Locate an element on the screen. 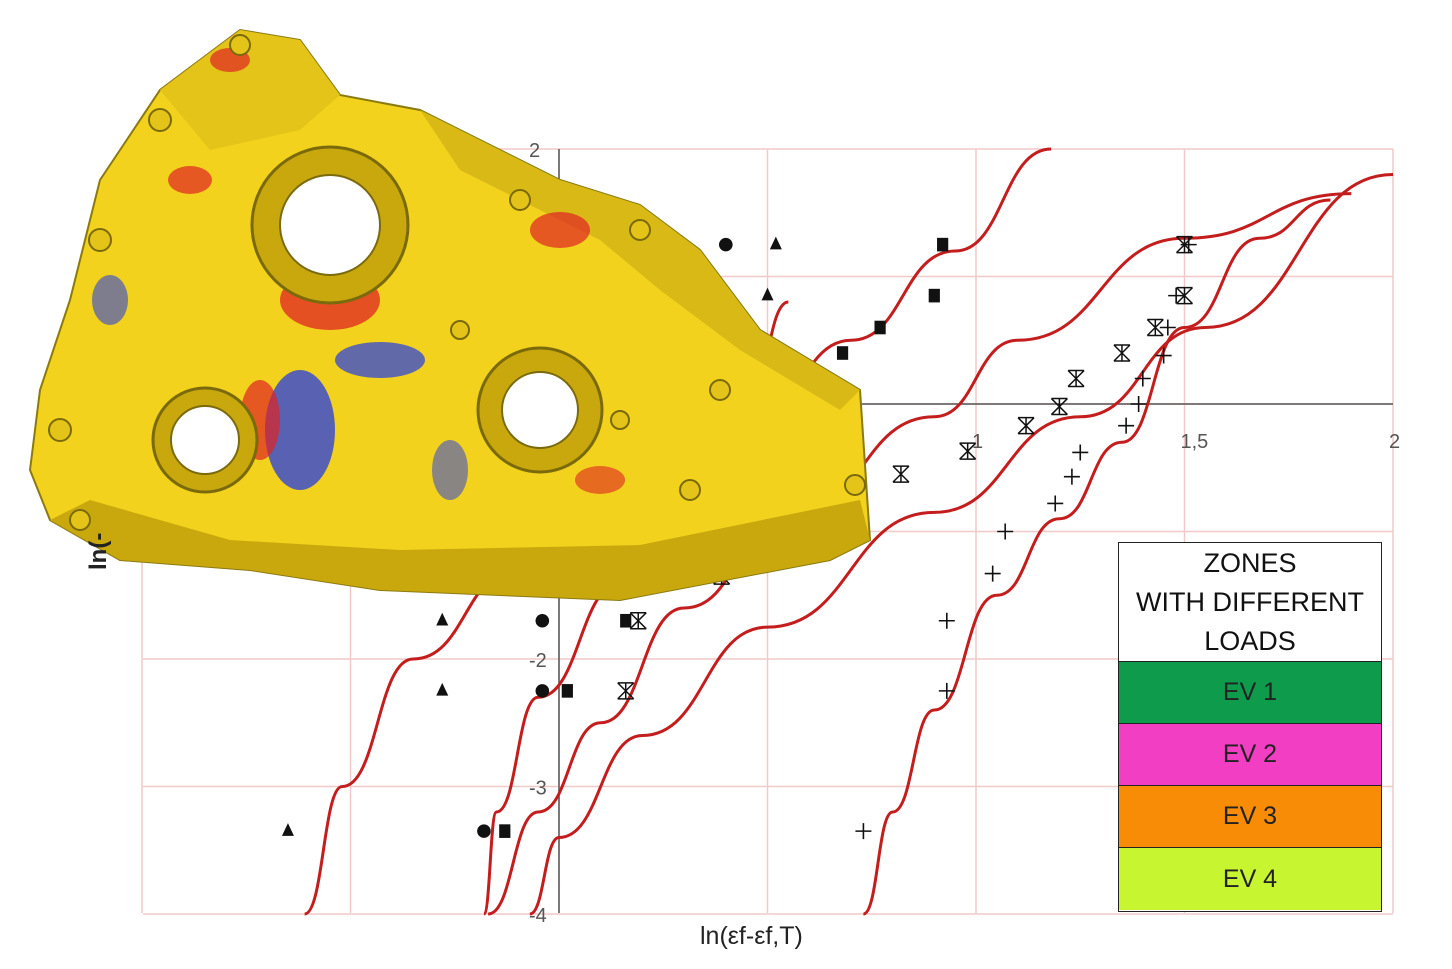  legend-label: EV 4 is located at coordinates (1250, 878).